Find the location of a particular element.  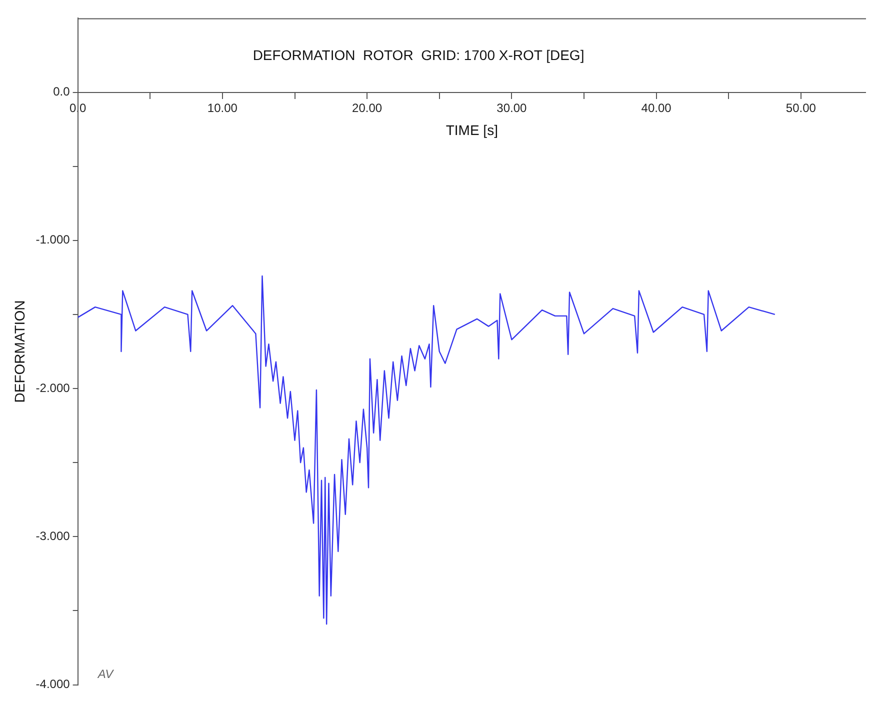

x-axis-title: TIME [s] is located at coordinates (472, 130).